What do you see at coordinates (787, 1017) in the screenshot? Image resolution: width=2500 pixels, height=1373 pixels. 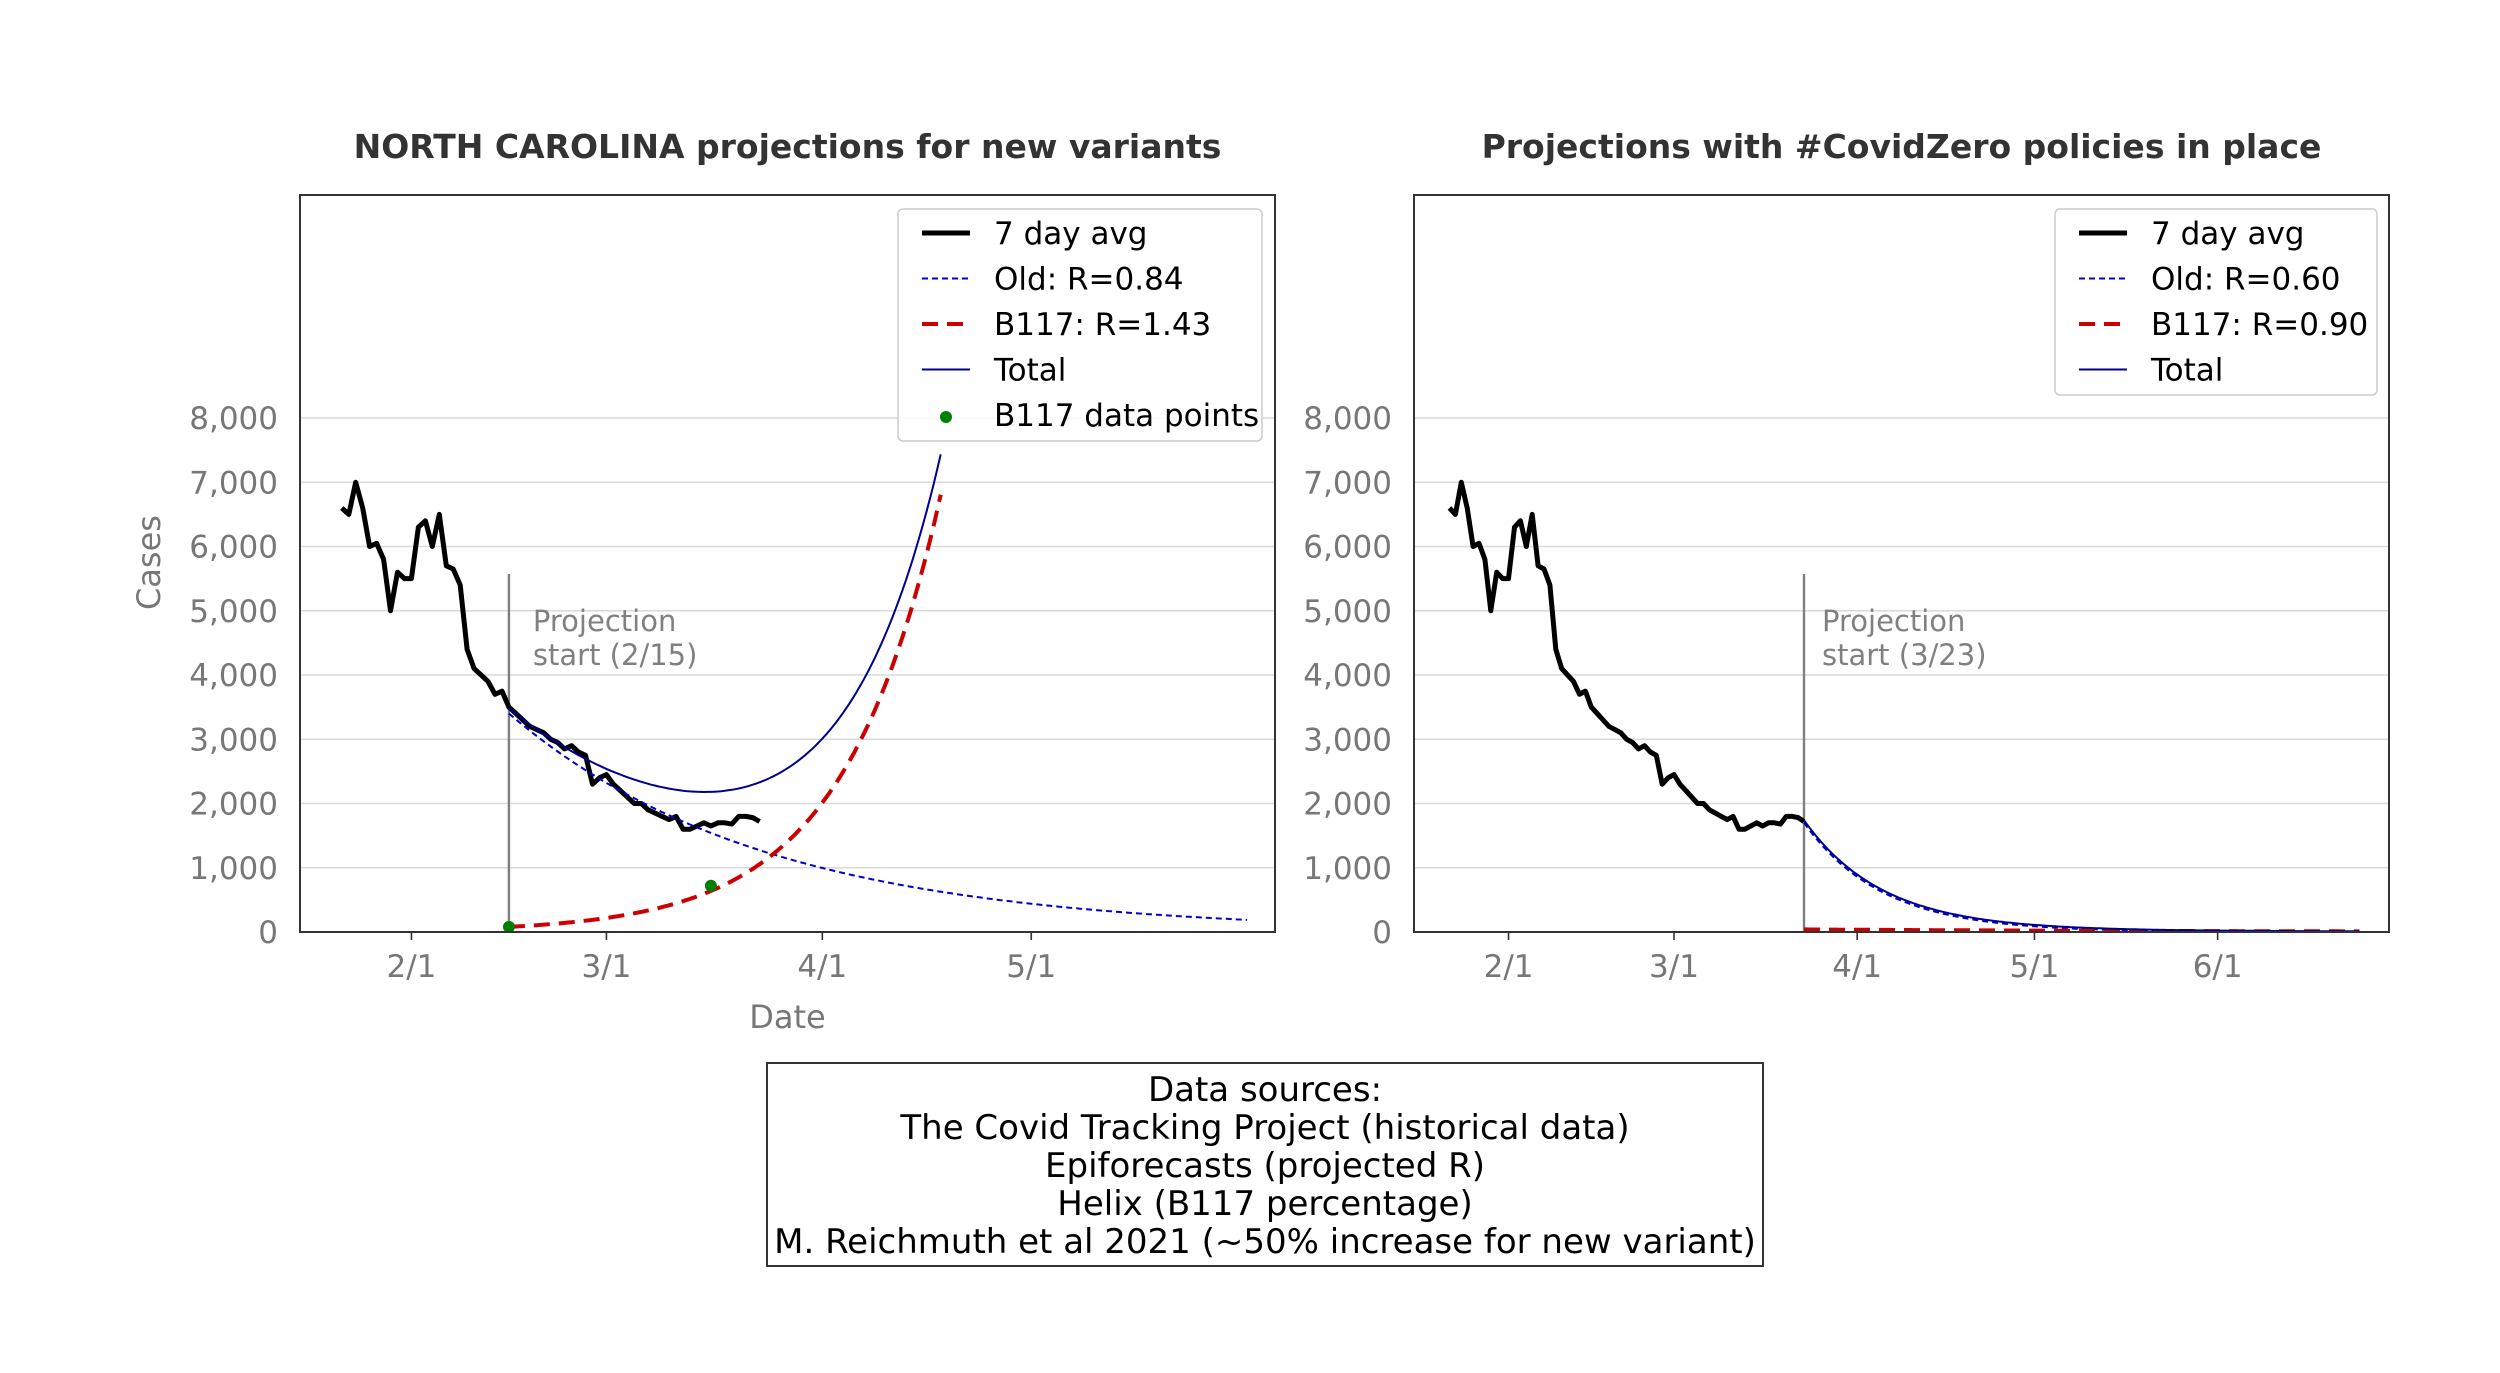 I see `x-axis-label: Date` at bounding box center [787, 1017].